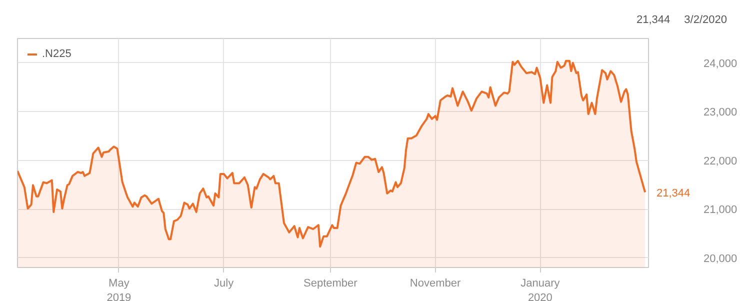  What do you see at coordinates (224, 284) in the screenshot?
I see `x-tick-label: July` at bounding box center [224, 284].